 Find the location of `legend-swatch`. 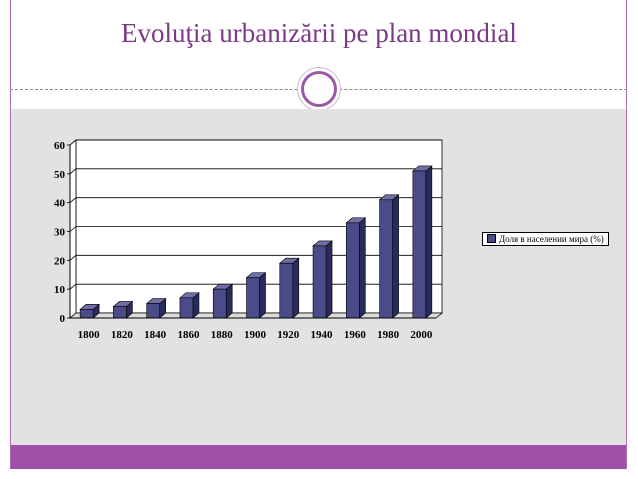

legend-swatch is located at coordinates (491, 238).